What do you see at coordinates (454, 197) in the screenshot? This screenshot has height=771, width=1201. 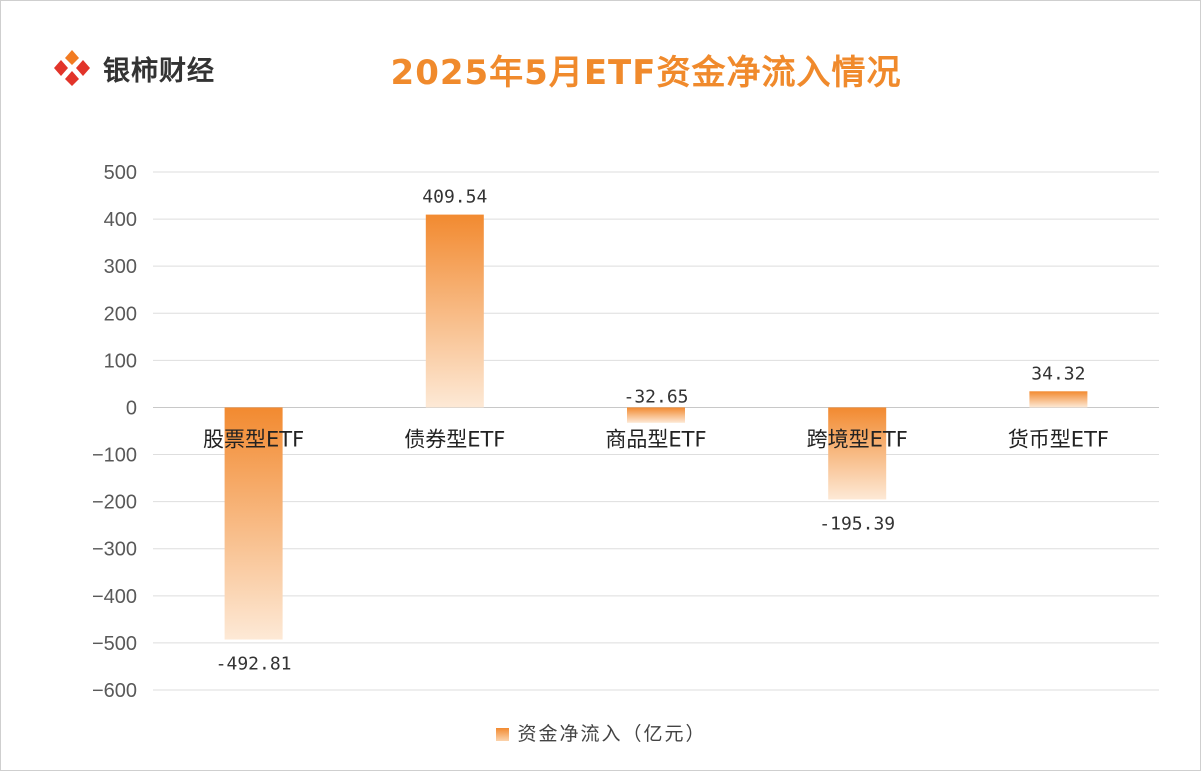 I see `data-label: 409.54` at bounding box center [454, 197].